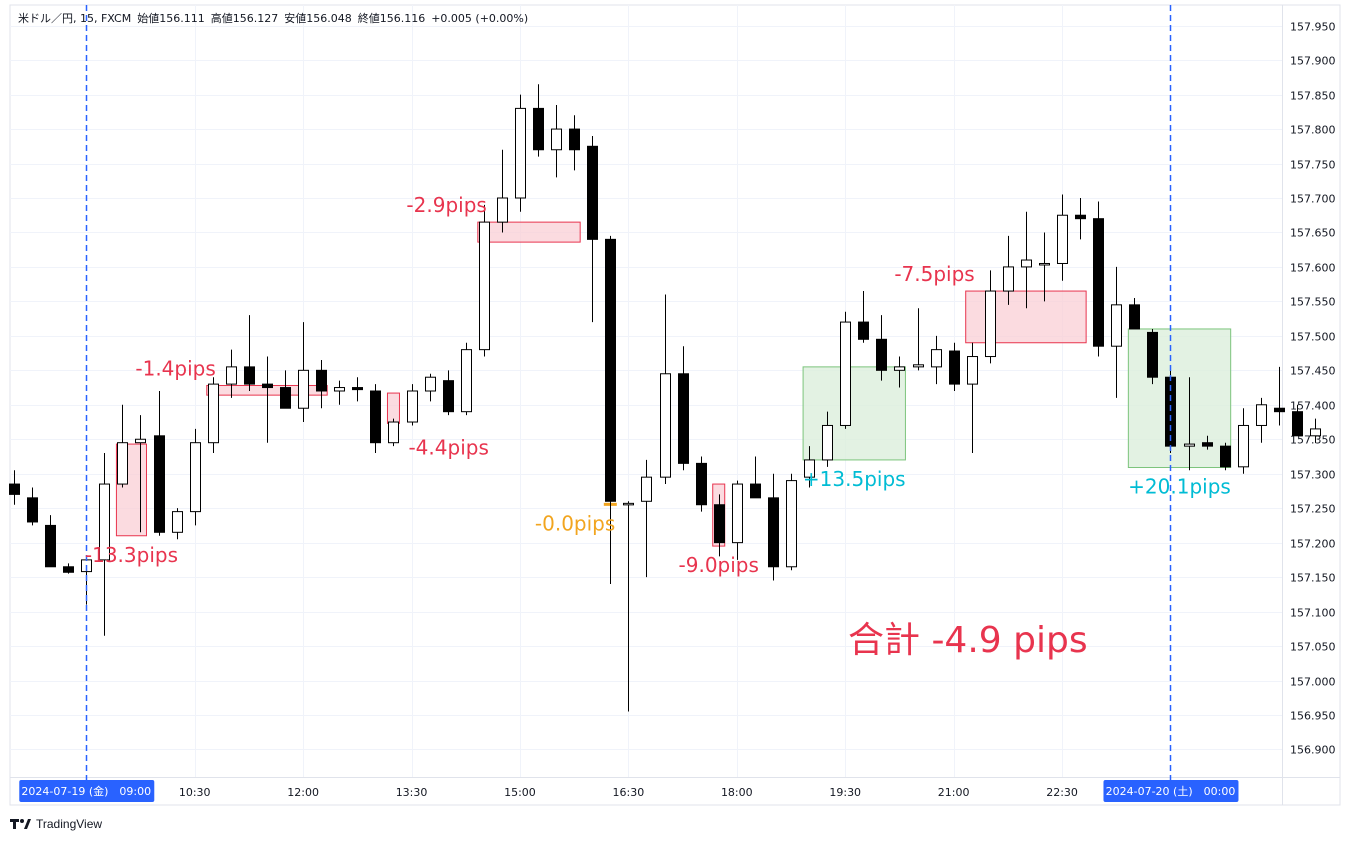  What do you see at coordinates (175, 368) in the screenshot?
I see `trade-result-label: -1.4pips` at bounding box center [175, 368].